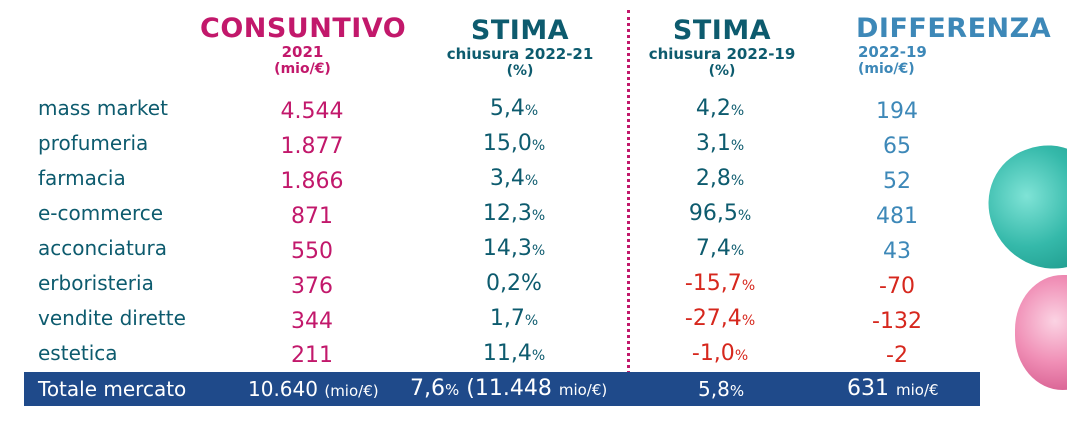 This screenshot has width=1067, height=431. What do you see at coordinates (886, 69) in the screenshot?
I see `header-differenza-unit: (mio/€)` at bounding box center [886, 69].